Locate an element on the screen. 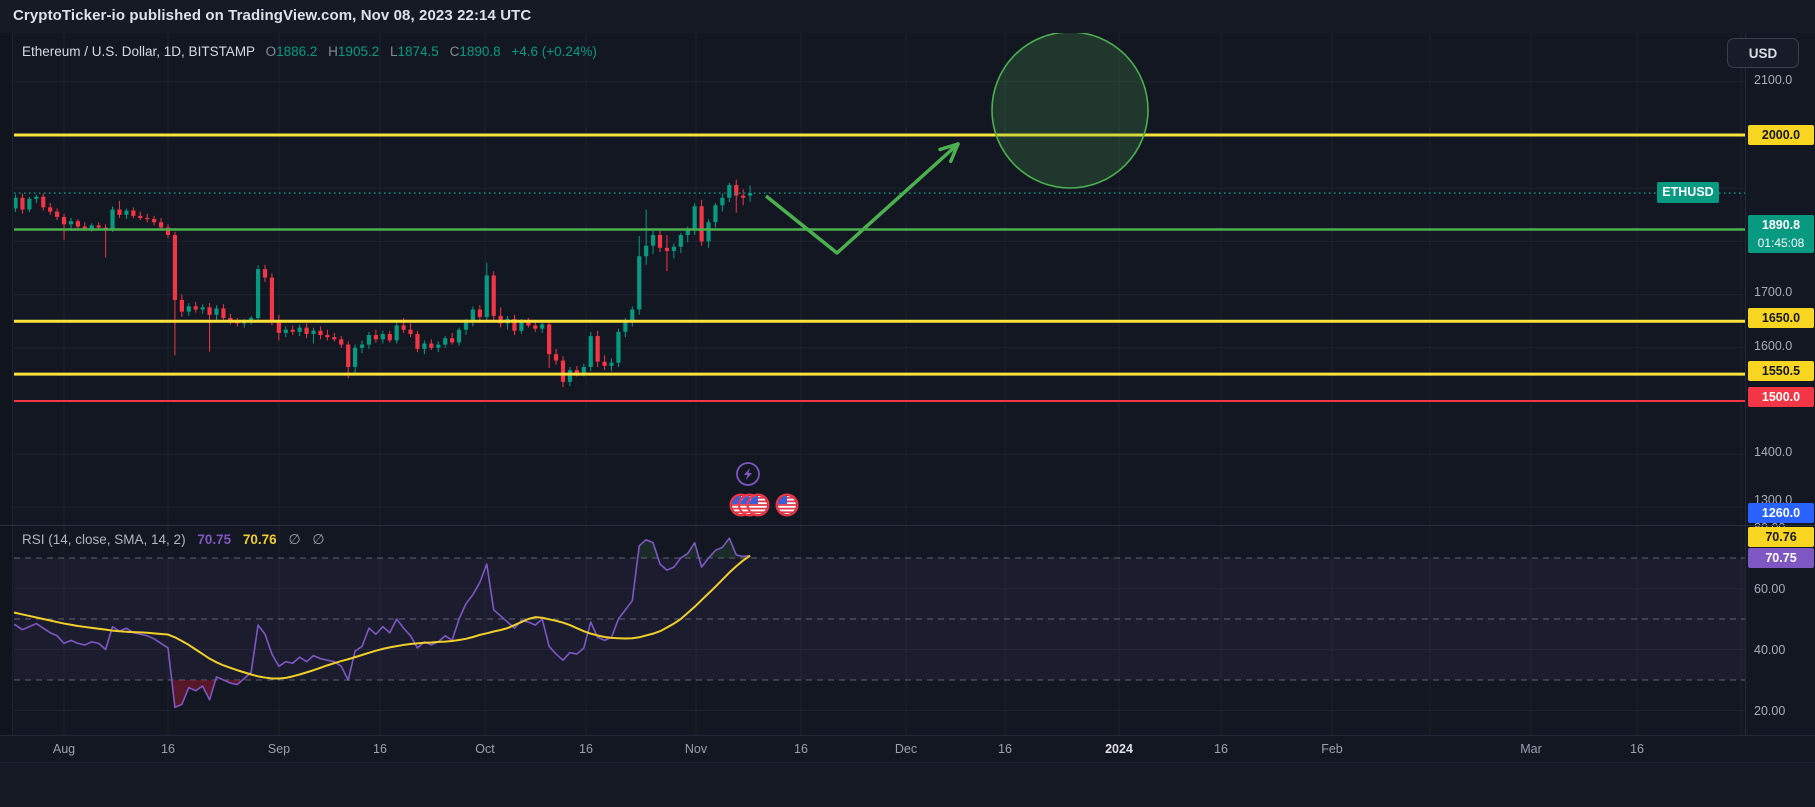 The width and height of the screenshot is (1815, 807). symbol-title: Ethereum / U.S. Dollar, 1D, BITSTAMP is located at coordinates (138, 51).